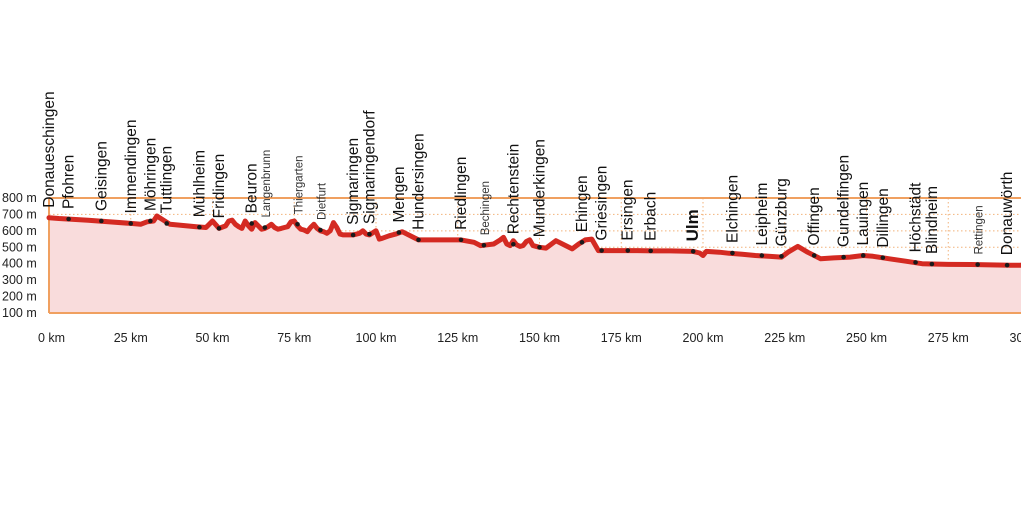 This screenshot has height=529, width=1021. I want to click on town-label: Thiergarten, so click(299, 184).